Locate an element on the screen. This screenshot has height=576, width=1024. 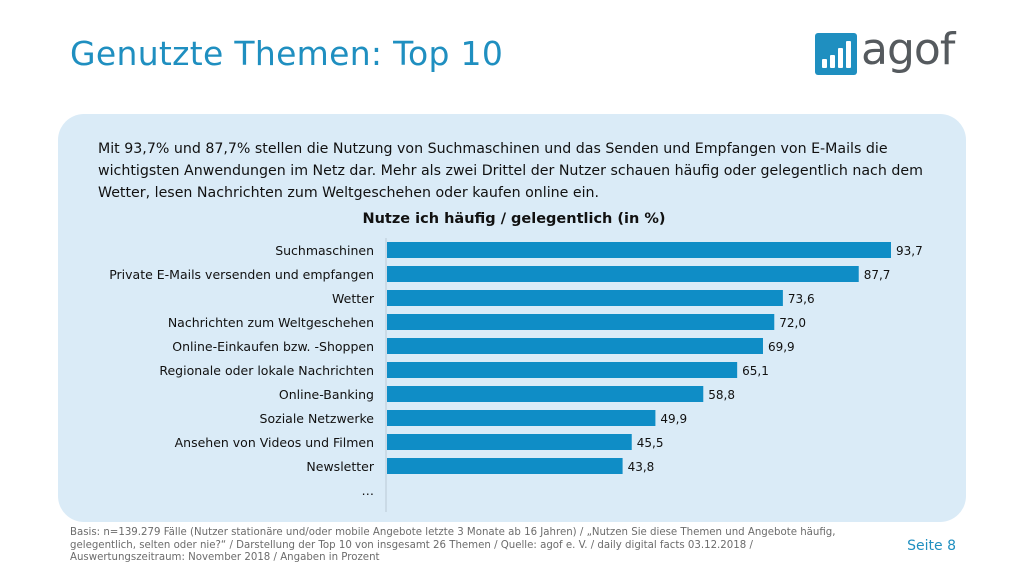
bar-chart-logo-icon is located at coordinates (836, 54).